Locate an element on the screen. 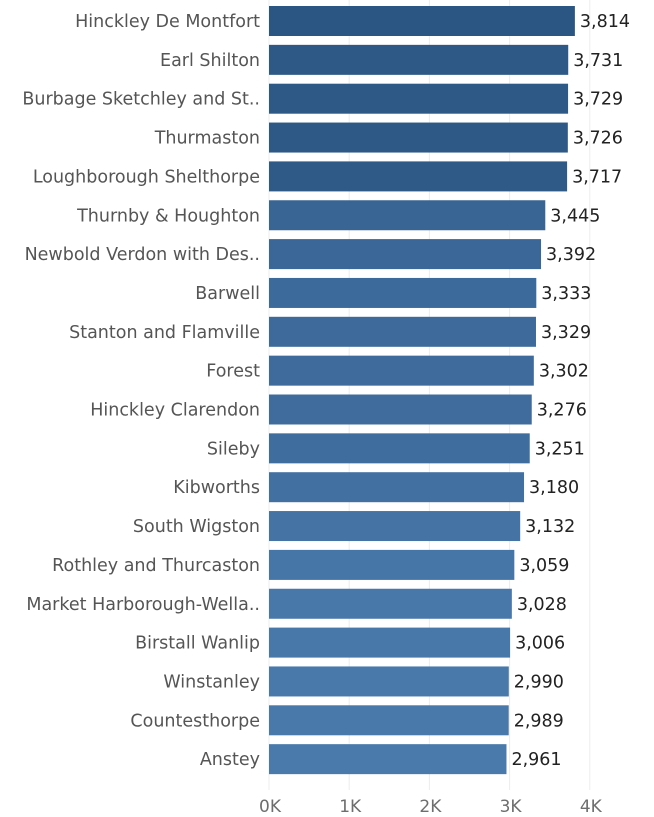 The width and height of the screenshot is (654, 817). value-label: 3,028 is located at coordinates (542, 605).